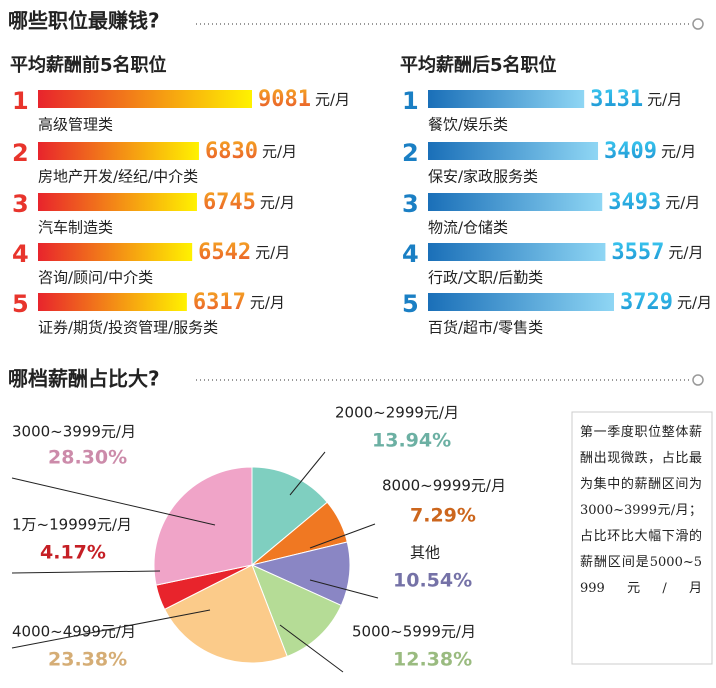  Describe the element at coordinates (74, 432) in the screenshot. I see `slice-label: 3000~3999元/月` at that location.